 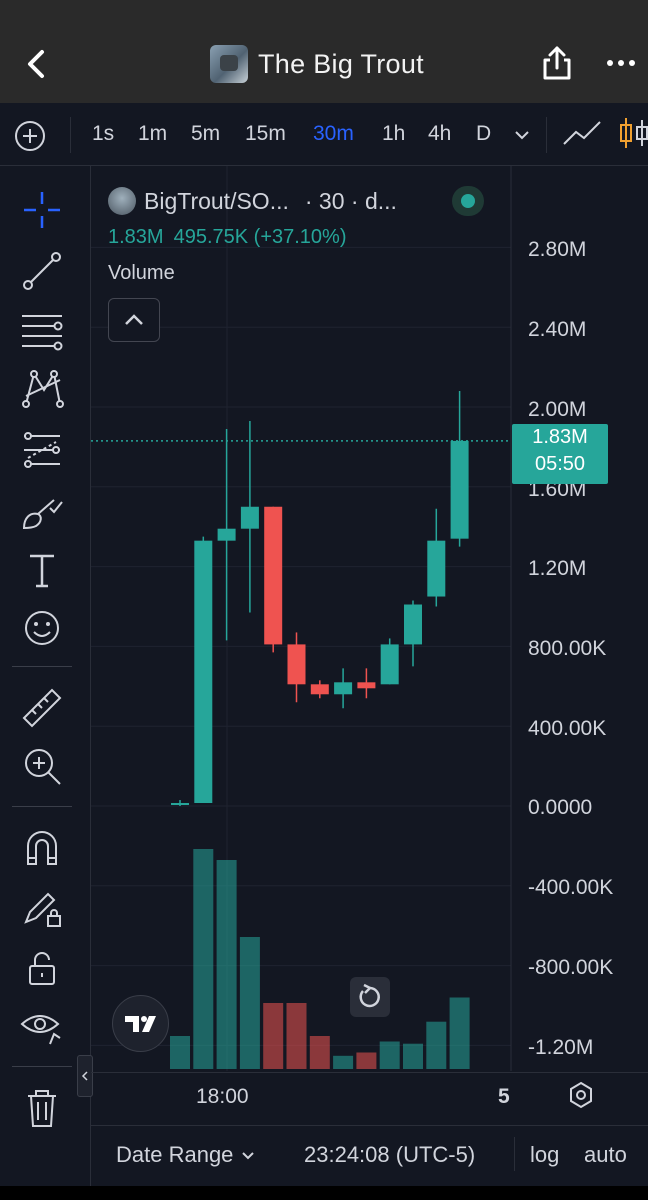 I want to click on symbol-avatar, so click(x=122, y=201).